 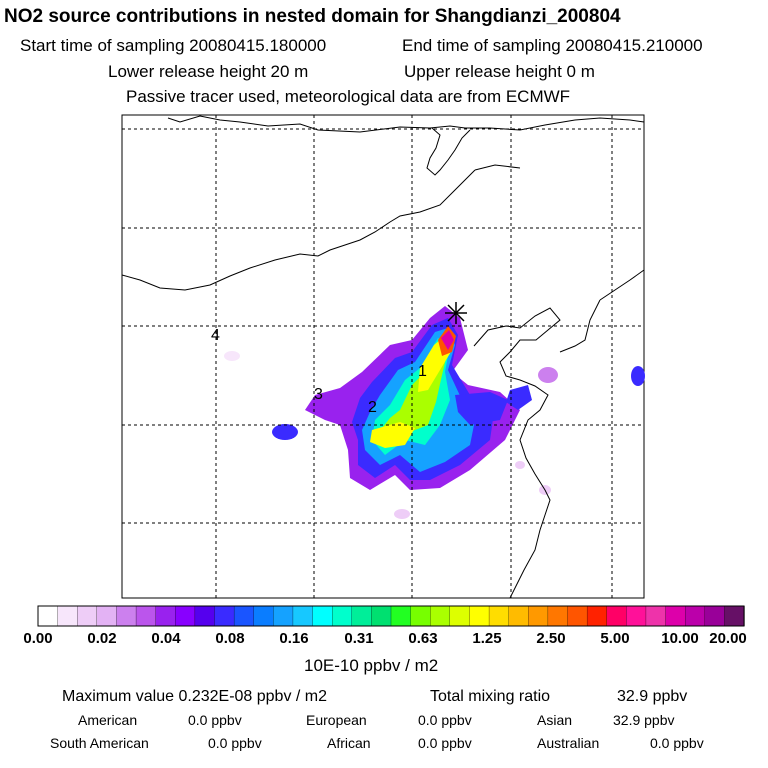 I want to click on colorbar-frame, so click(x=391, y=616).